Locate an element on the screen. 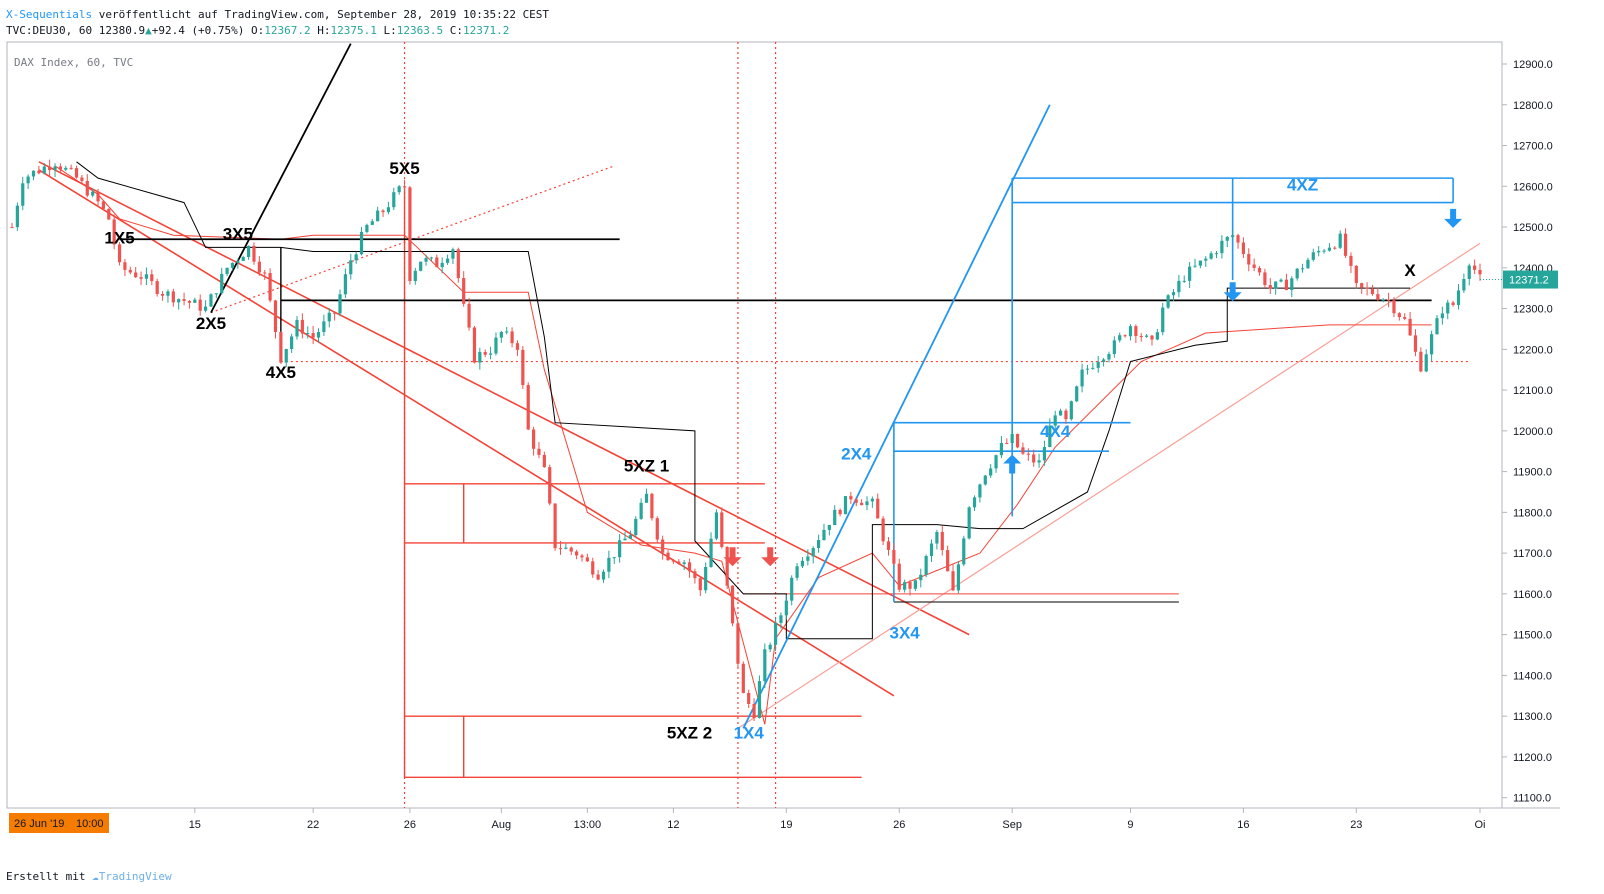 This screenshot has width=1604, height=894. blue-trend-line is located at coordinates (896, 416).